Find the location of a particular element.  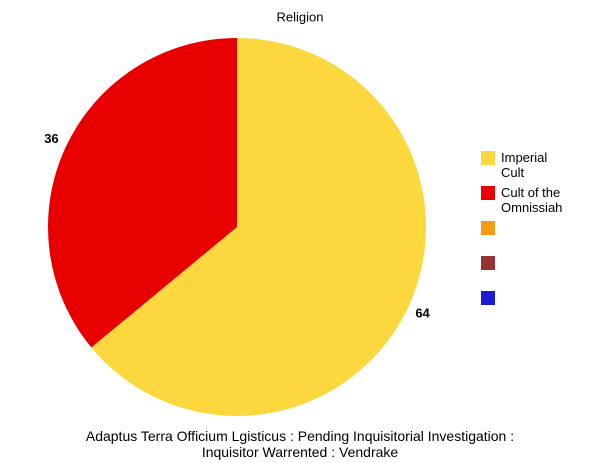

legend-item: Imperial Cult is located at coordinates (536, 167).